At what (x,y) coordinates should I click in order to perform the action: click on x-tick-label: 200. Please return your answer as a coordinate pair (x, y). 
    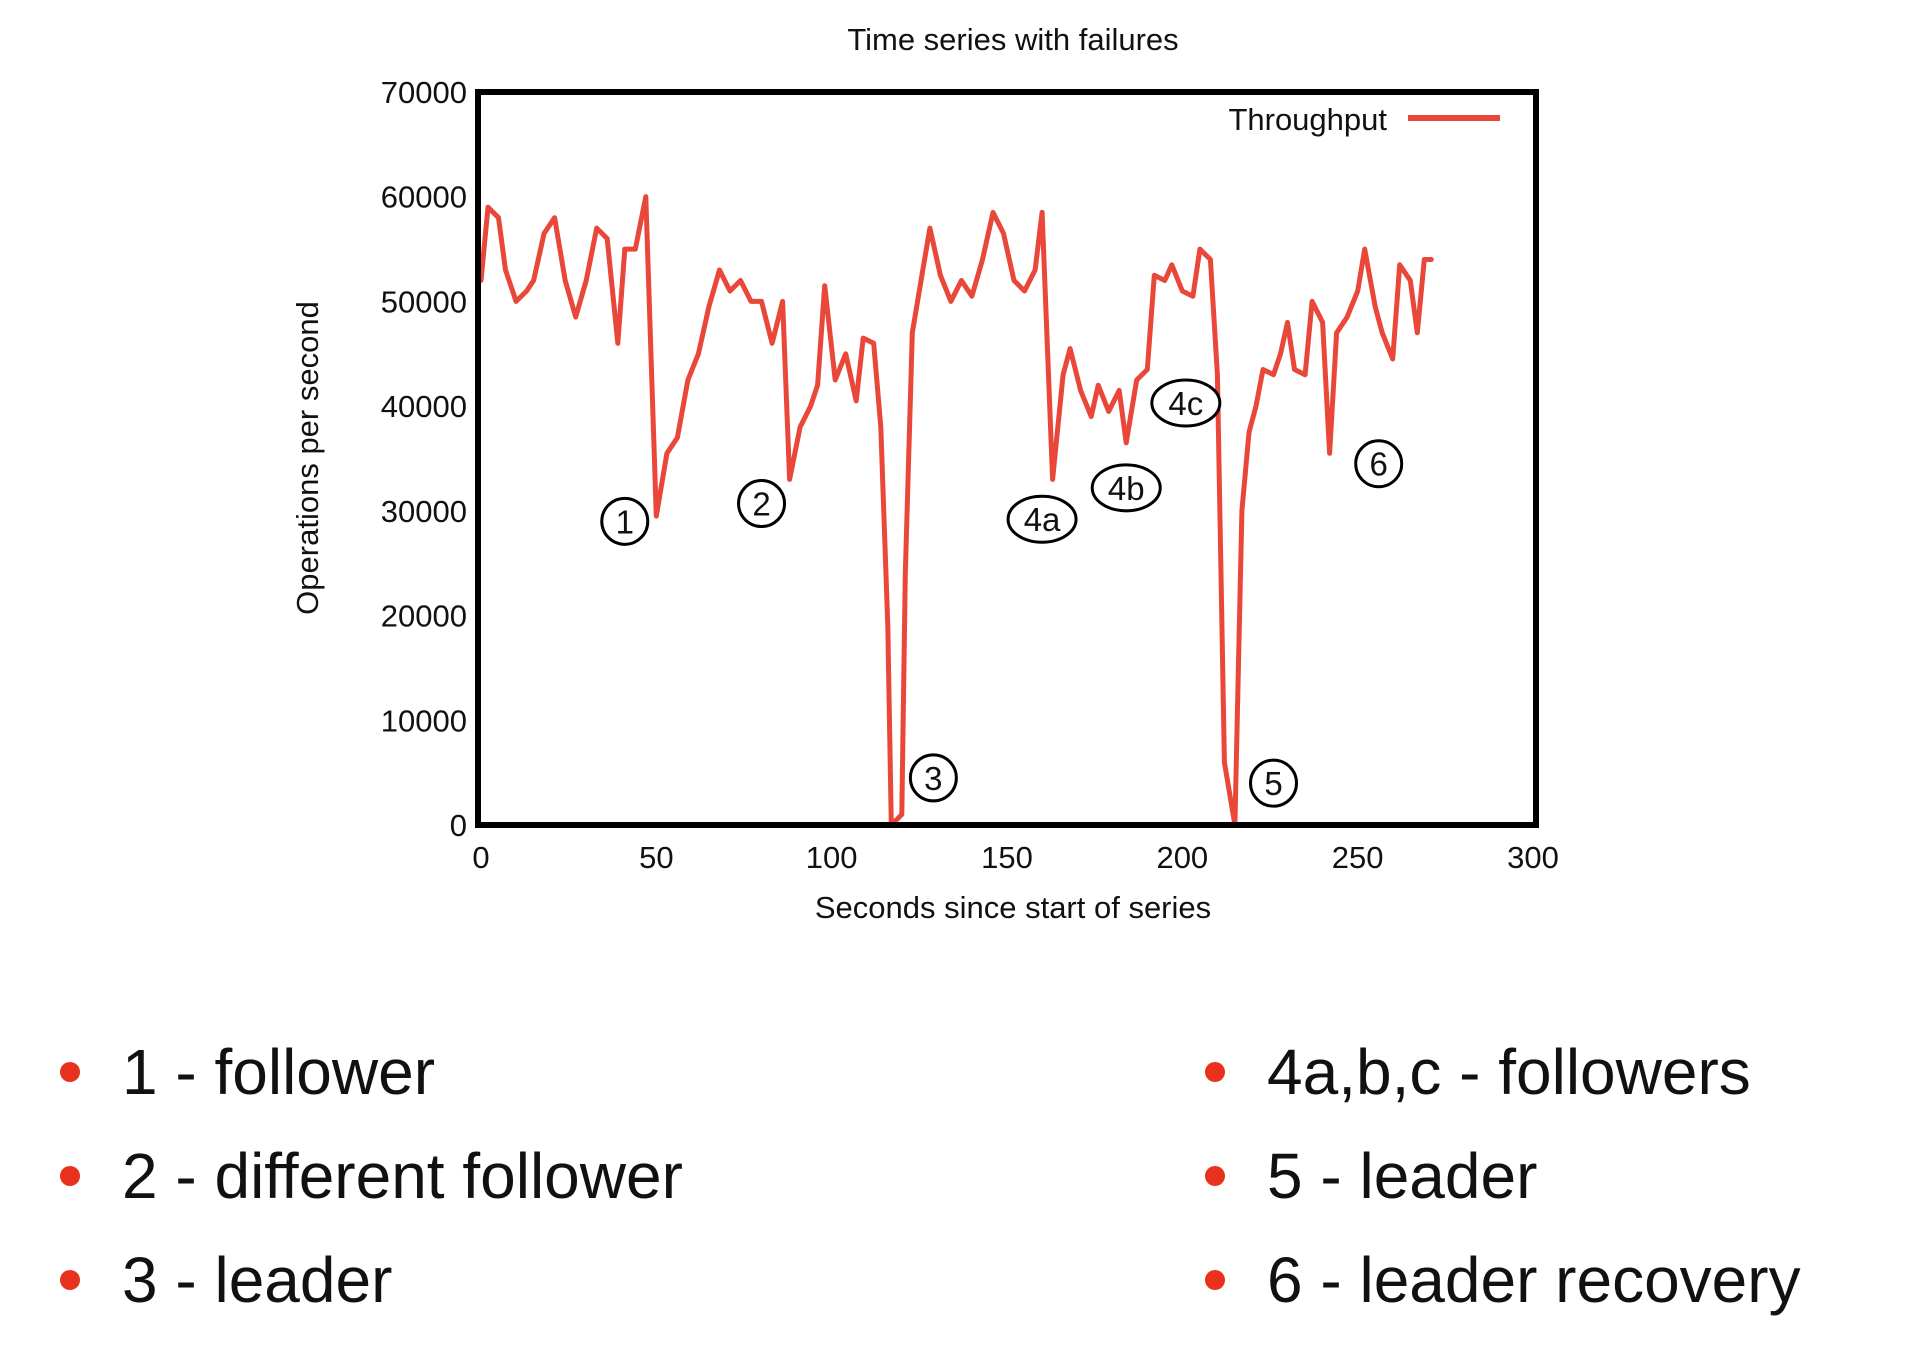
    Looking at the image, I should click on (1182, 857).